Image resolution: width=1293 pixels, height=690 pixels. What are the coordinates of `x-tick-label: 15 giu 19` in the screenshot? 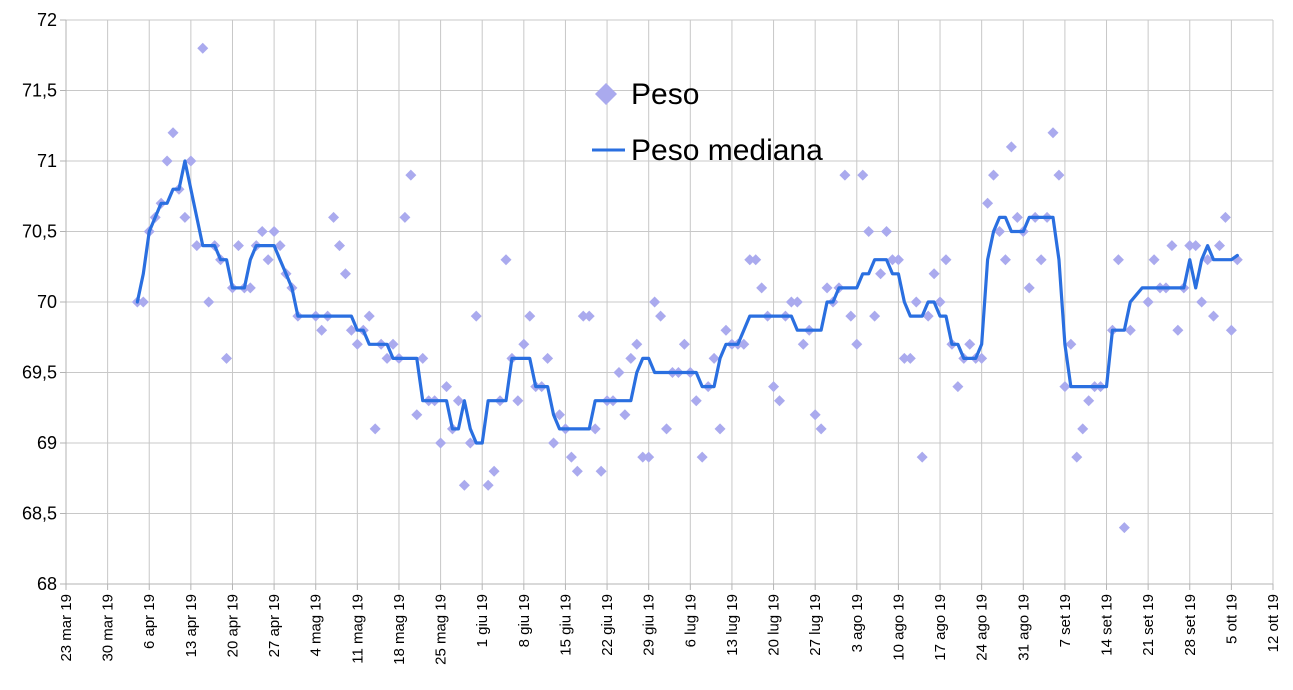 It's located at (565, 625).